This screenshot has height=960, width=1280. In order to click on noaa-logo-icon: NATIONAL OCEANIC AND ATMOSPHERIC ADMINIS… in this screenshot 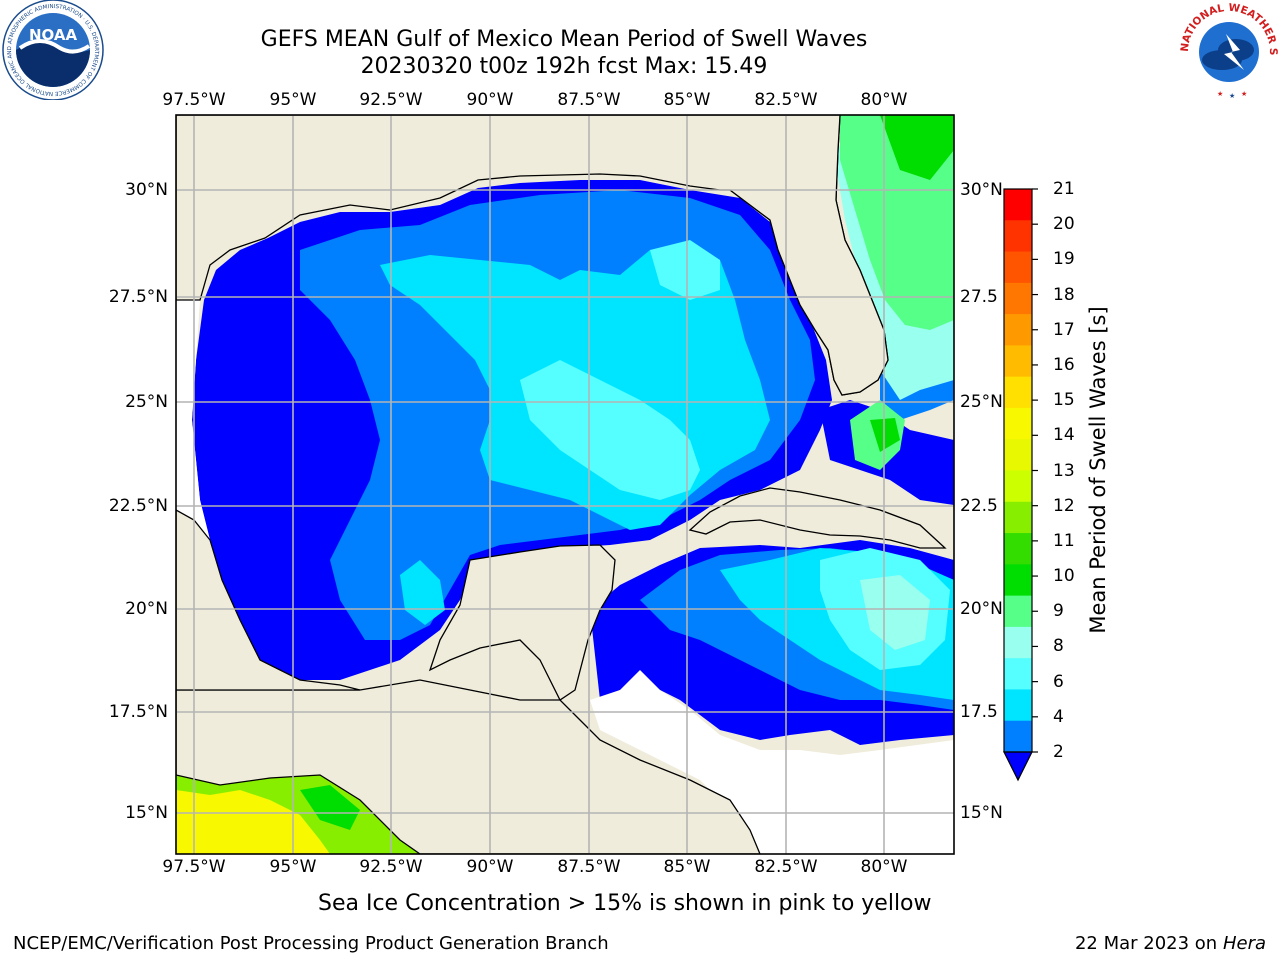, I will do `click(53, 50)`.